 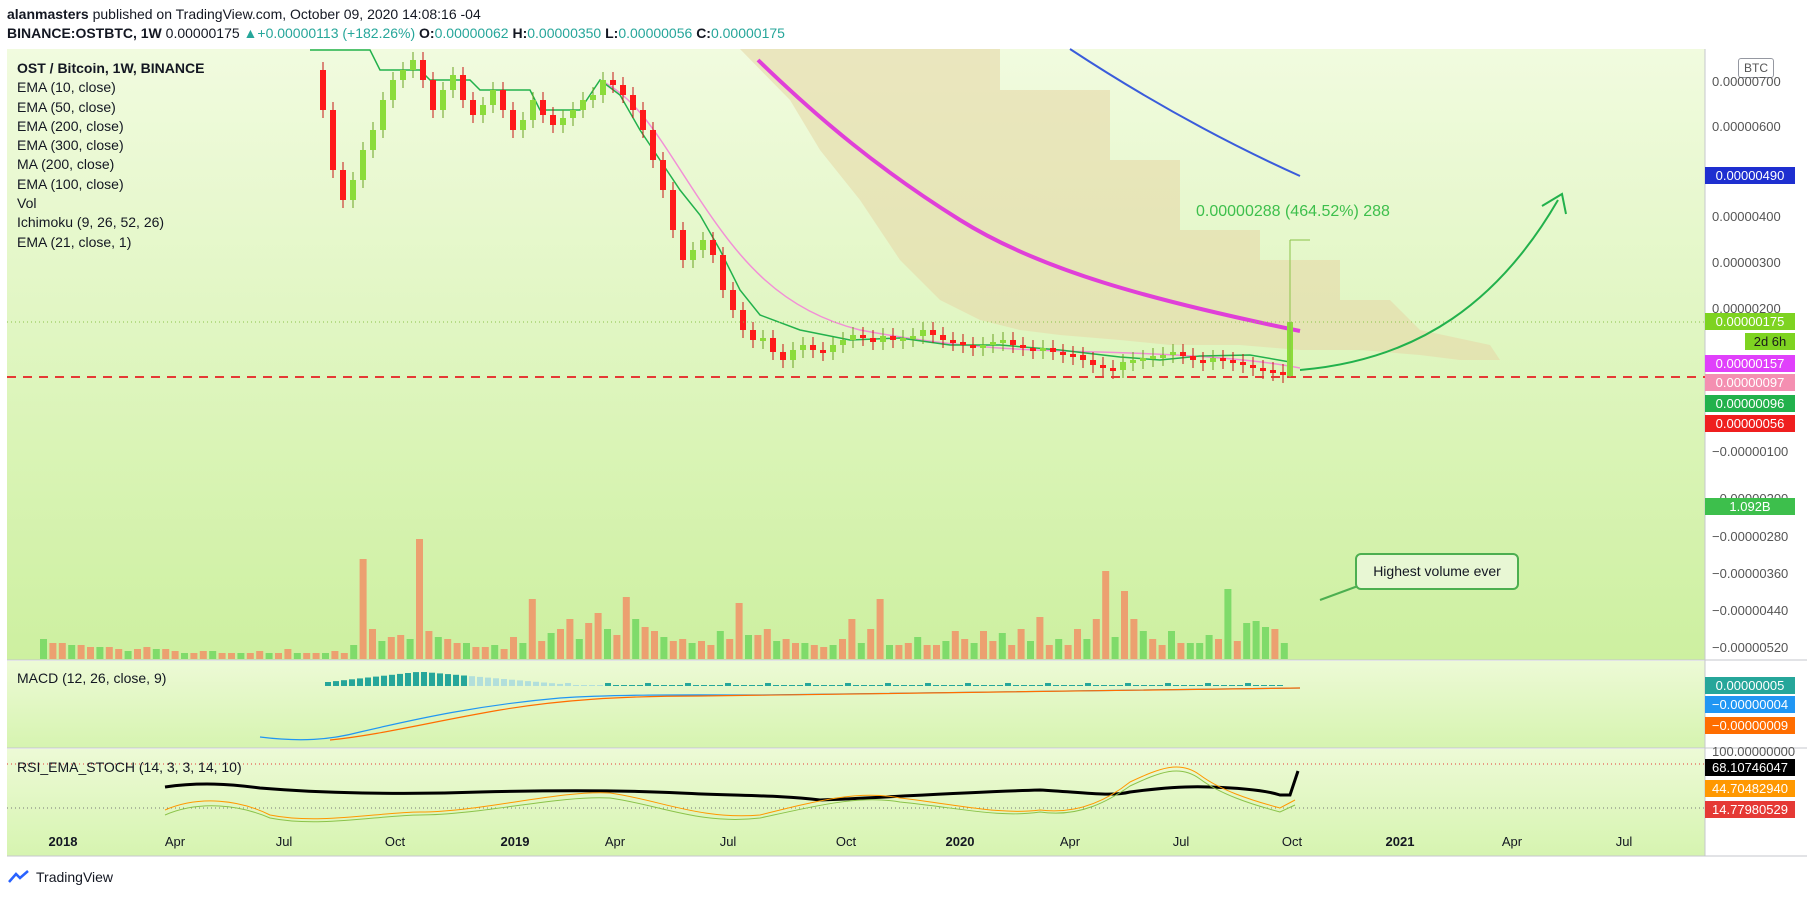 I want to click on price-tag: 14.77980529, so click(x=1750, y=809).